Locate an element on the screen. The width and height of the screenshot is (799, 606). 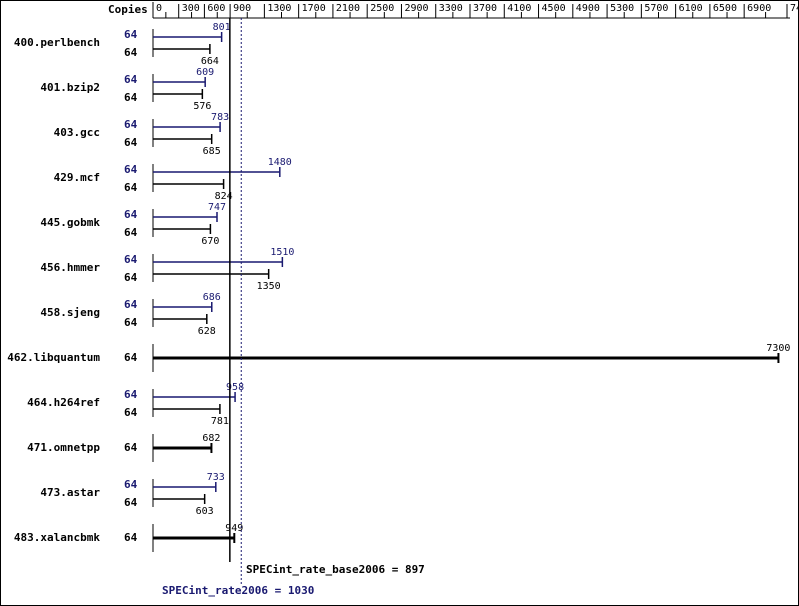
benchmark-label: 462.libquantum is located at coordinates (53, 357).